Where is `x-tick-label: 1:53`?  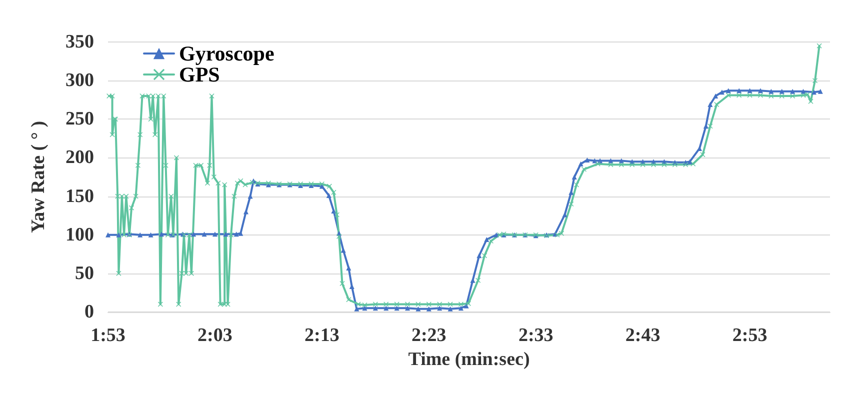
x-tick-label: 1:53 is located at coordinates (108, 335).